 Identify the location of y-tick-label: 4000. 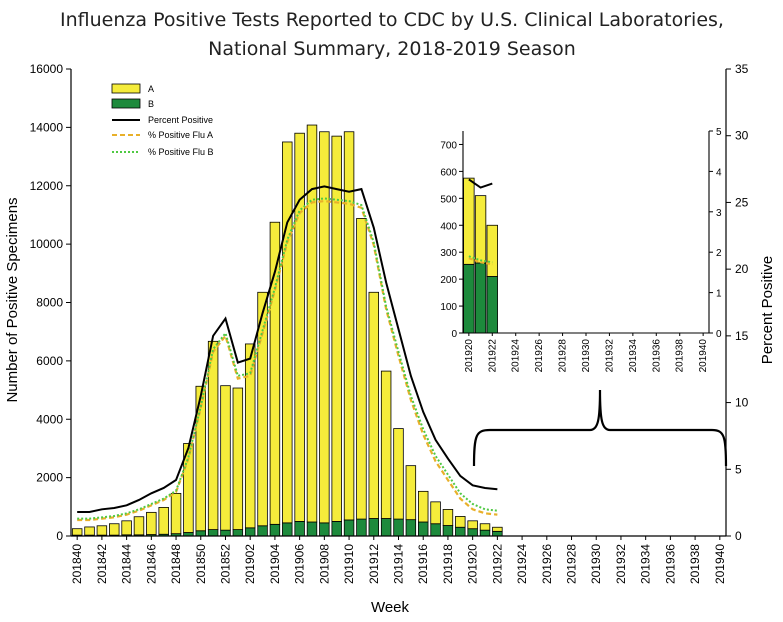
(49, 419).